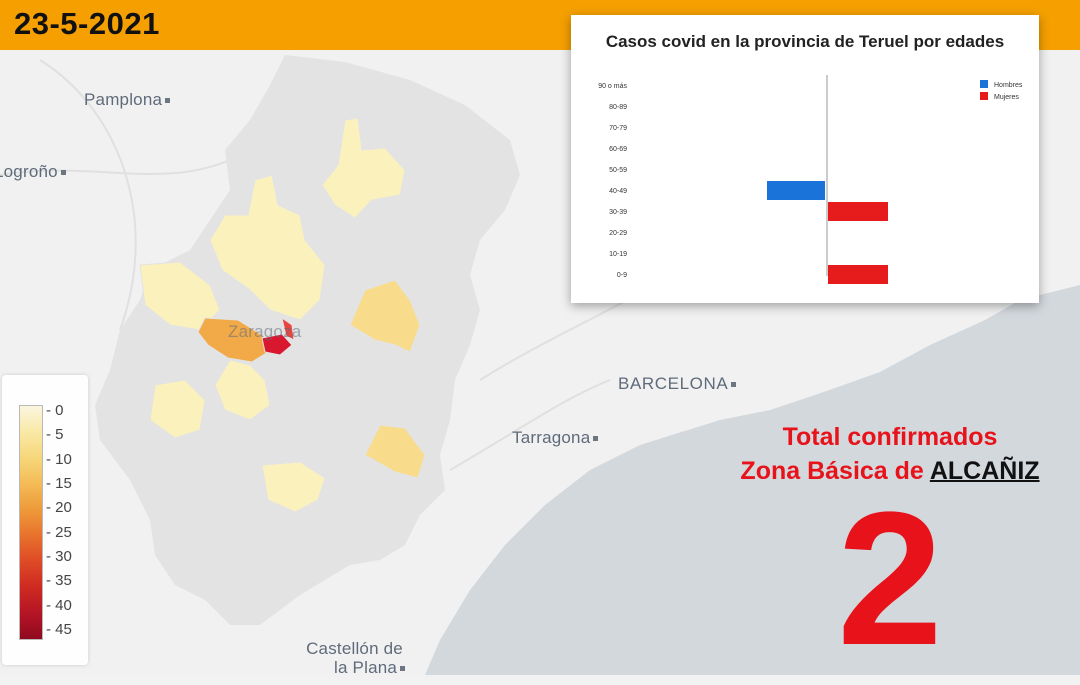  What do you see at coordinates (1008, 85) in the screenshot?
I see `legend-label: Hombres` at bounding box center [1008, 85].